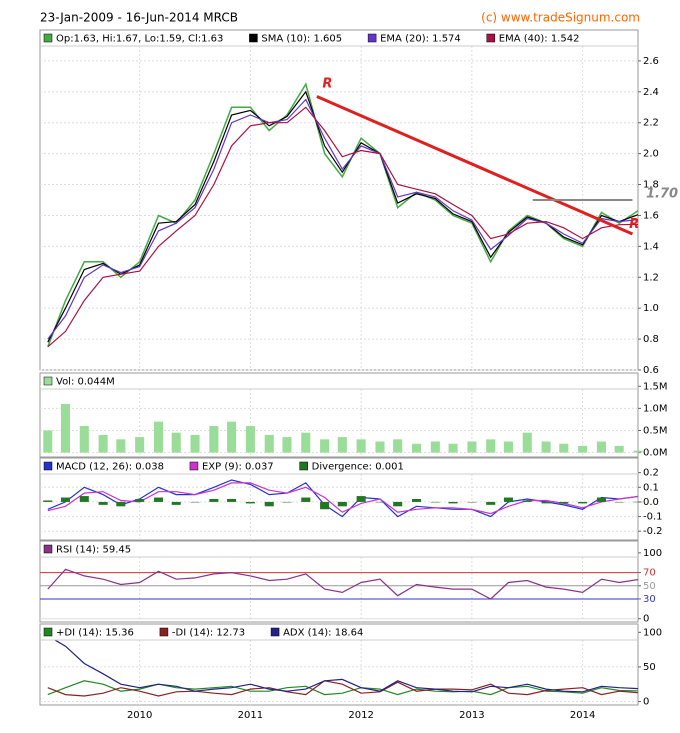 The height and width of the screenshot is (733, 680). Describe the element at coordinates (651, 215) in the screenshot. I see `y-tick-label: 1.6` at that location.